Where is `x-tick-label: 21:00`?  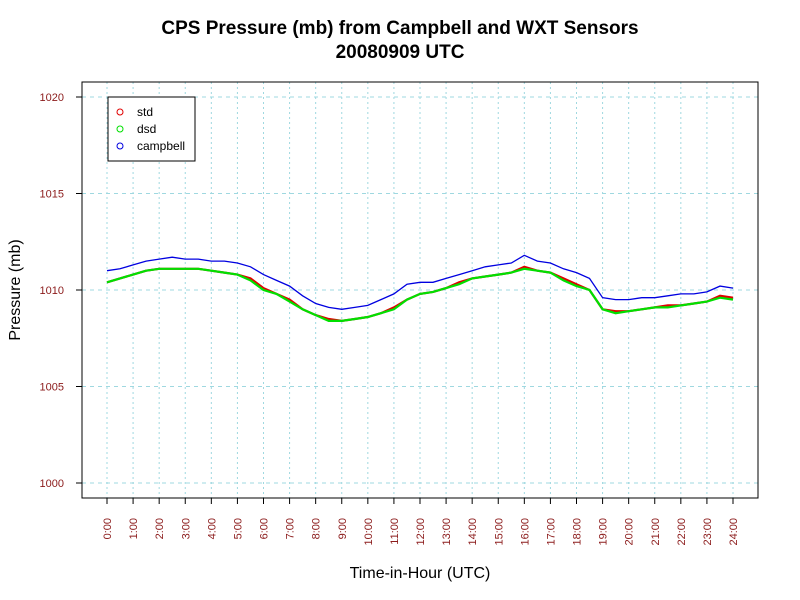
x-tick-label: 21:00 is located at coordinates (656, 532).